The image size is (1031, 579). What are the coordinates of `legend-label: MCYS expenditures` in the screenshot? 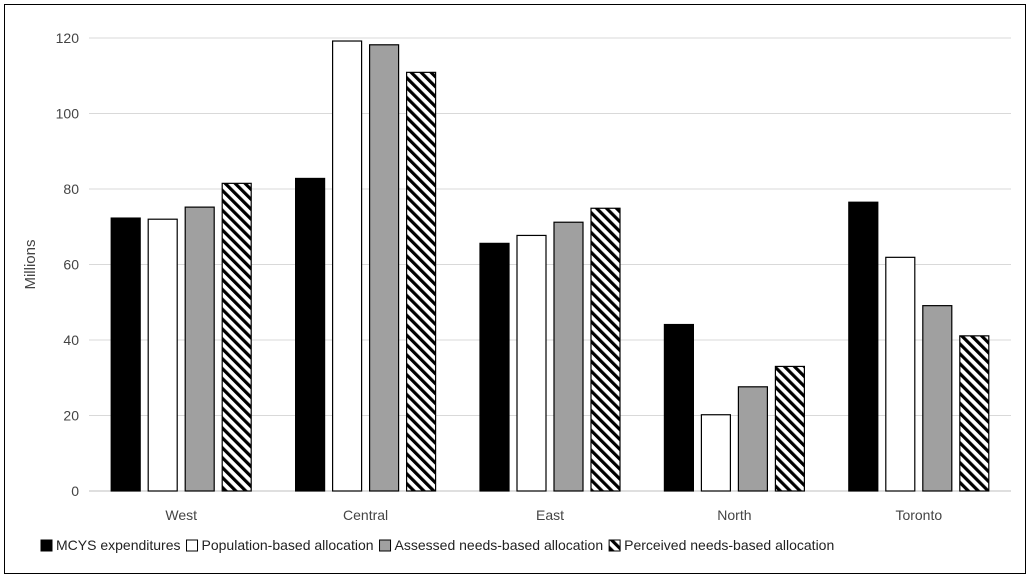 It's located at (118, 545).